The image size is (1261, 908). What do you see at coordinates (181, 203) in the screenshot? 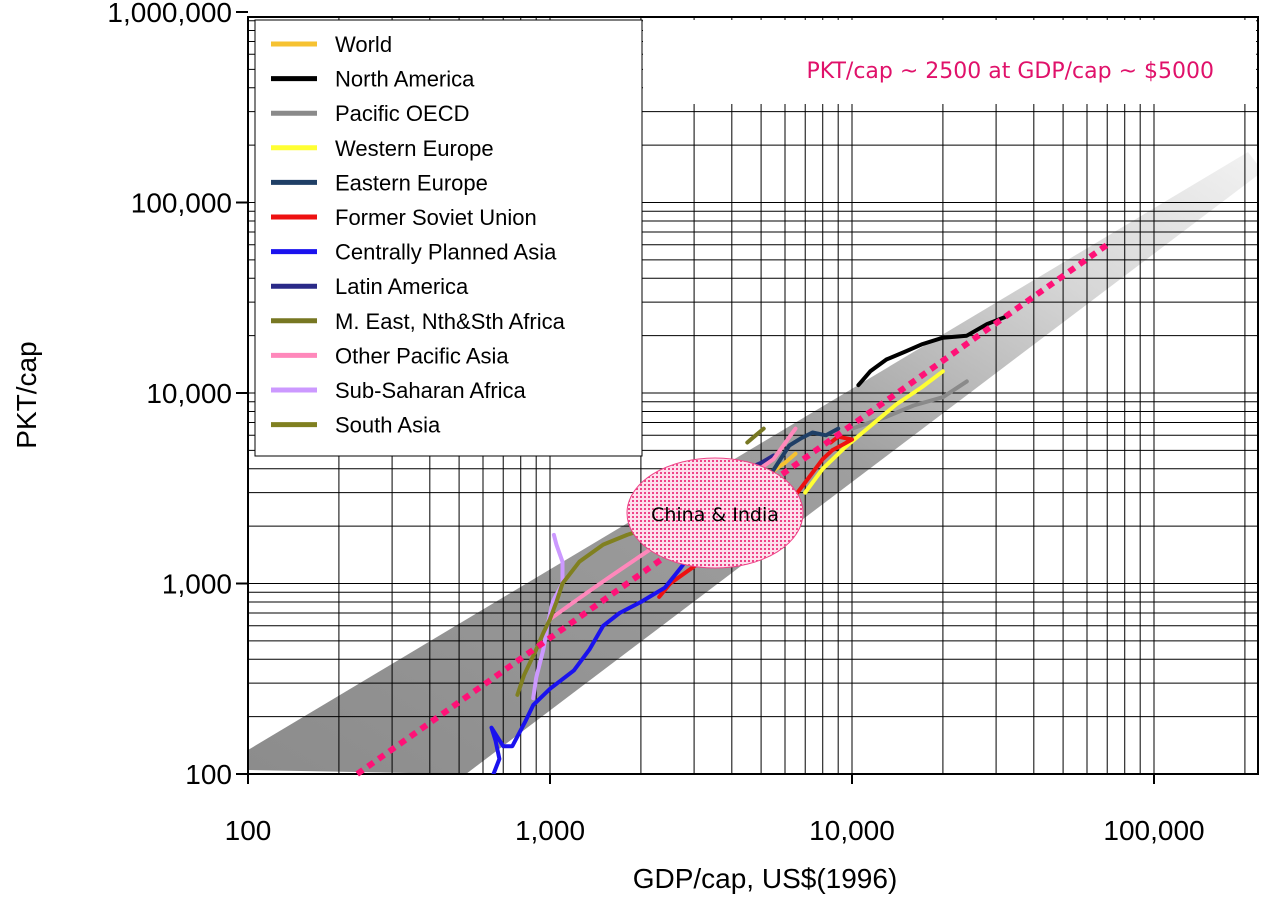
I see `y-tick-label: 100,000` at bounding box center [181, 203].